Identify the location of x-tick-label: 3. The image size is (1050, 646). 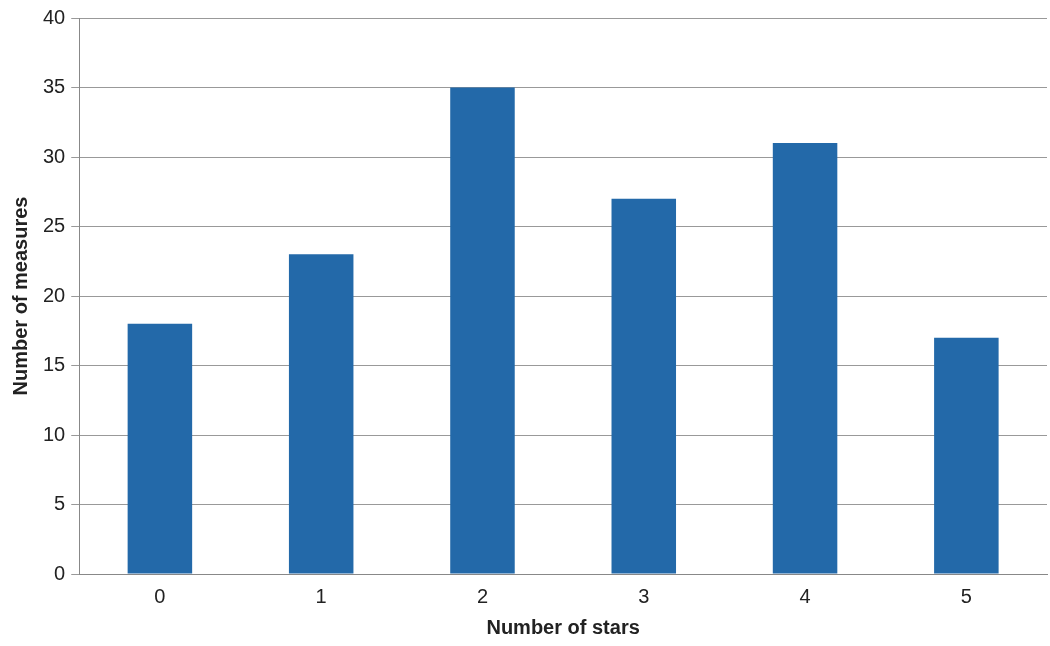
(644, 595).